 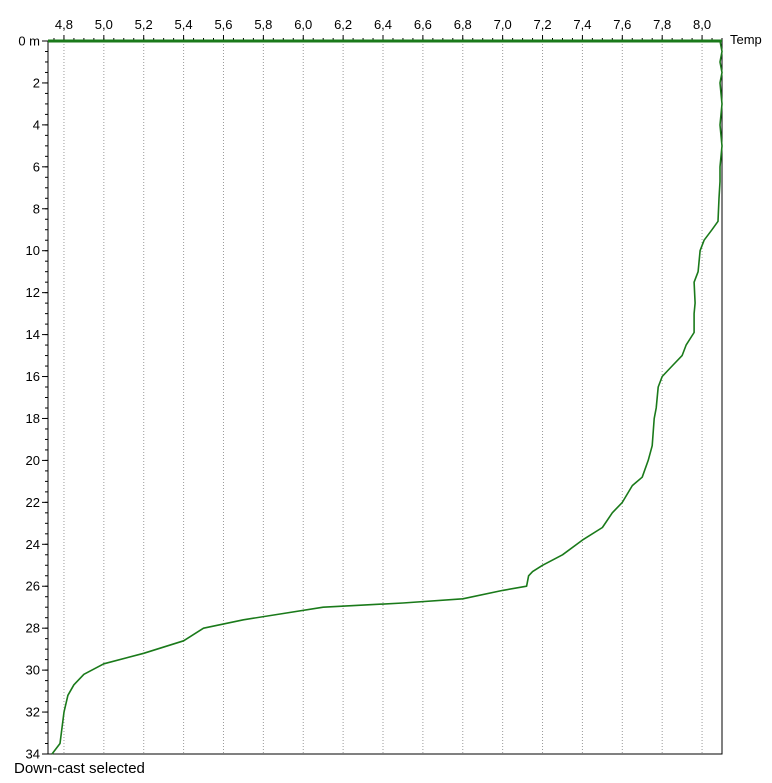 I want to click on y-tick-label-6: 12, so click(x=33, y=292).